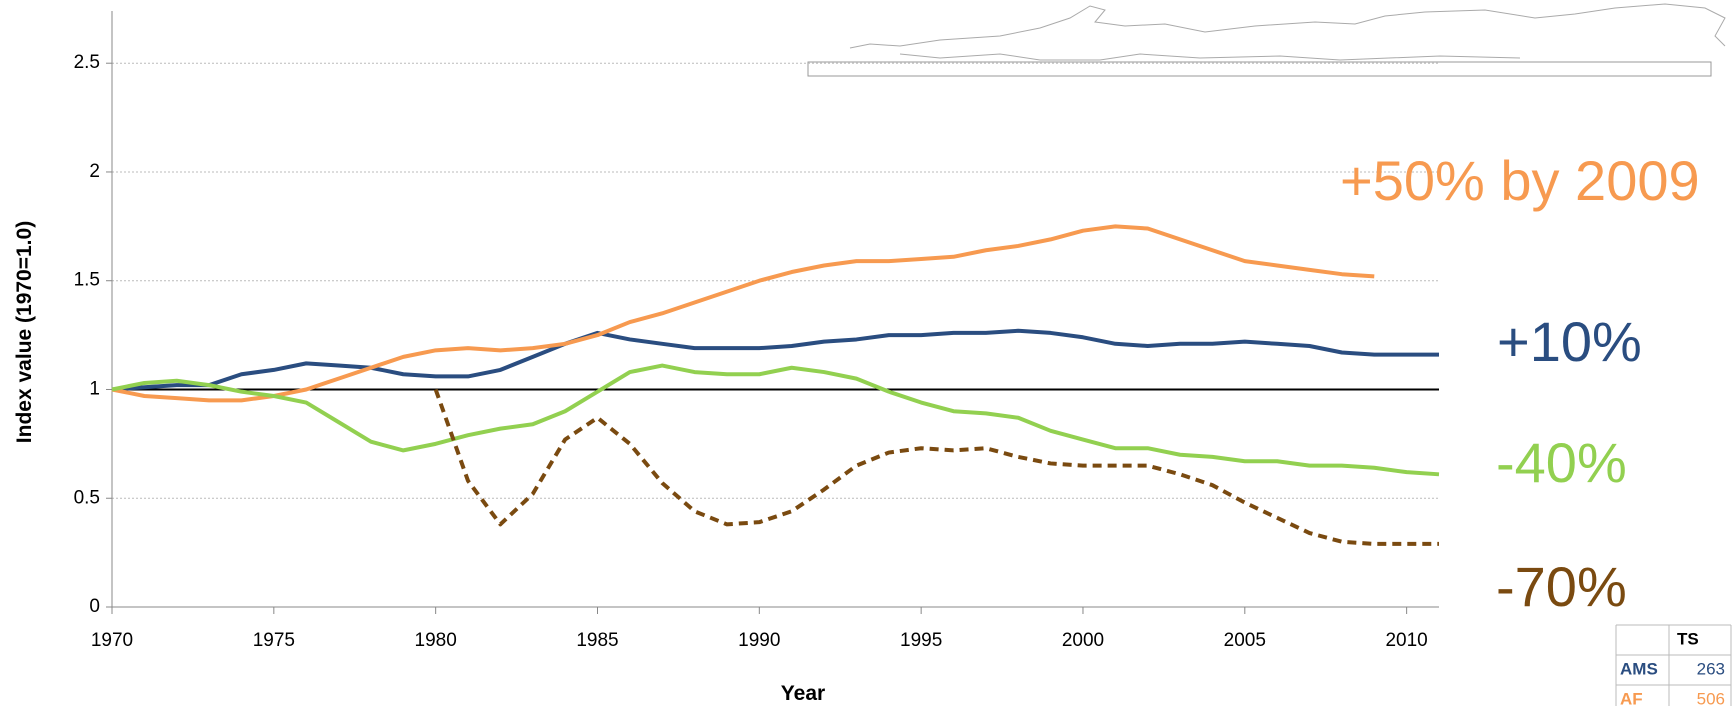 The width and height of the screenshot is (1733, 706). Describe the element at coordinates (1259, 69) in the screenshot. I see `map-frame` at that location.